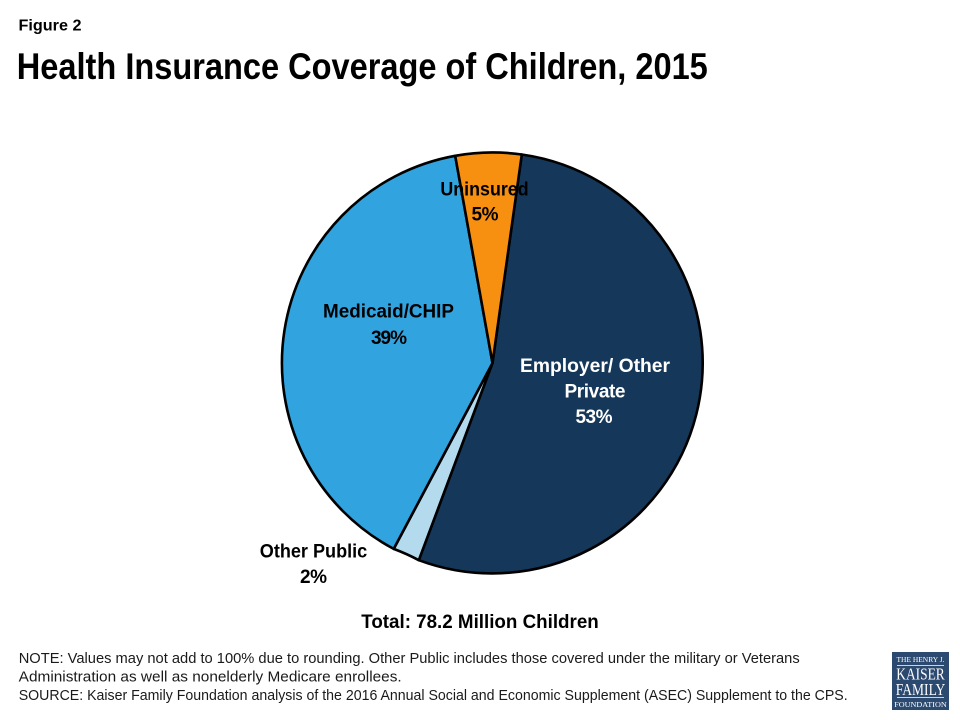  I want to click on svg-text: 53%, so click(594, 417).